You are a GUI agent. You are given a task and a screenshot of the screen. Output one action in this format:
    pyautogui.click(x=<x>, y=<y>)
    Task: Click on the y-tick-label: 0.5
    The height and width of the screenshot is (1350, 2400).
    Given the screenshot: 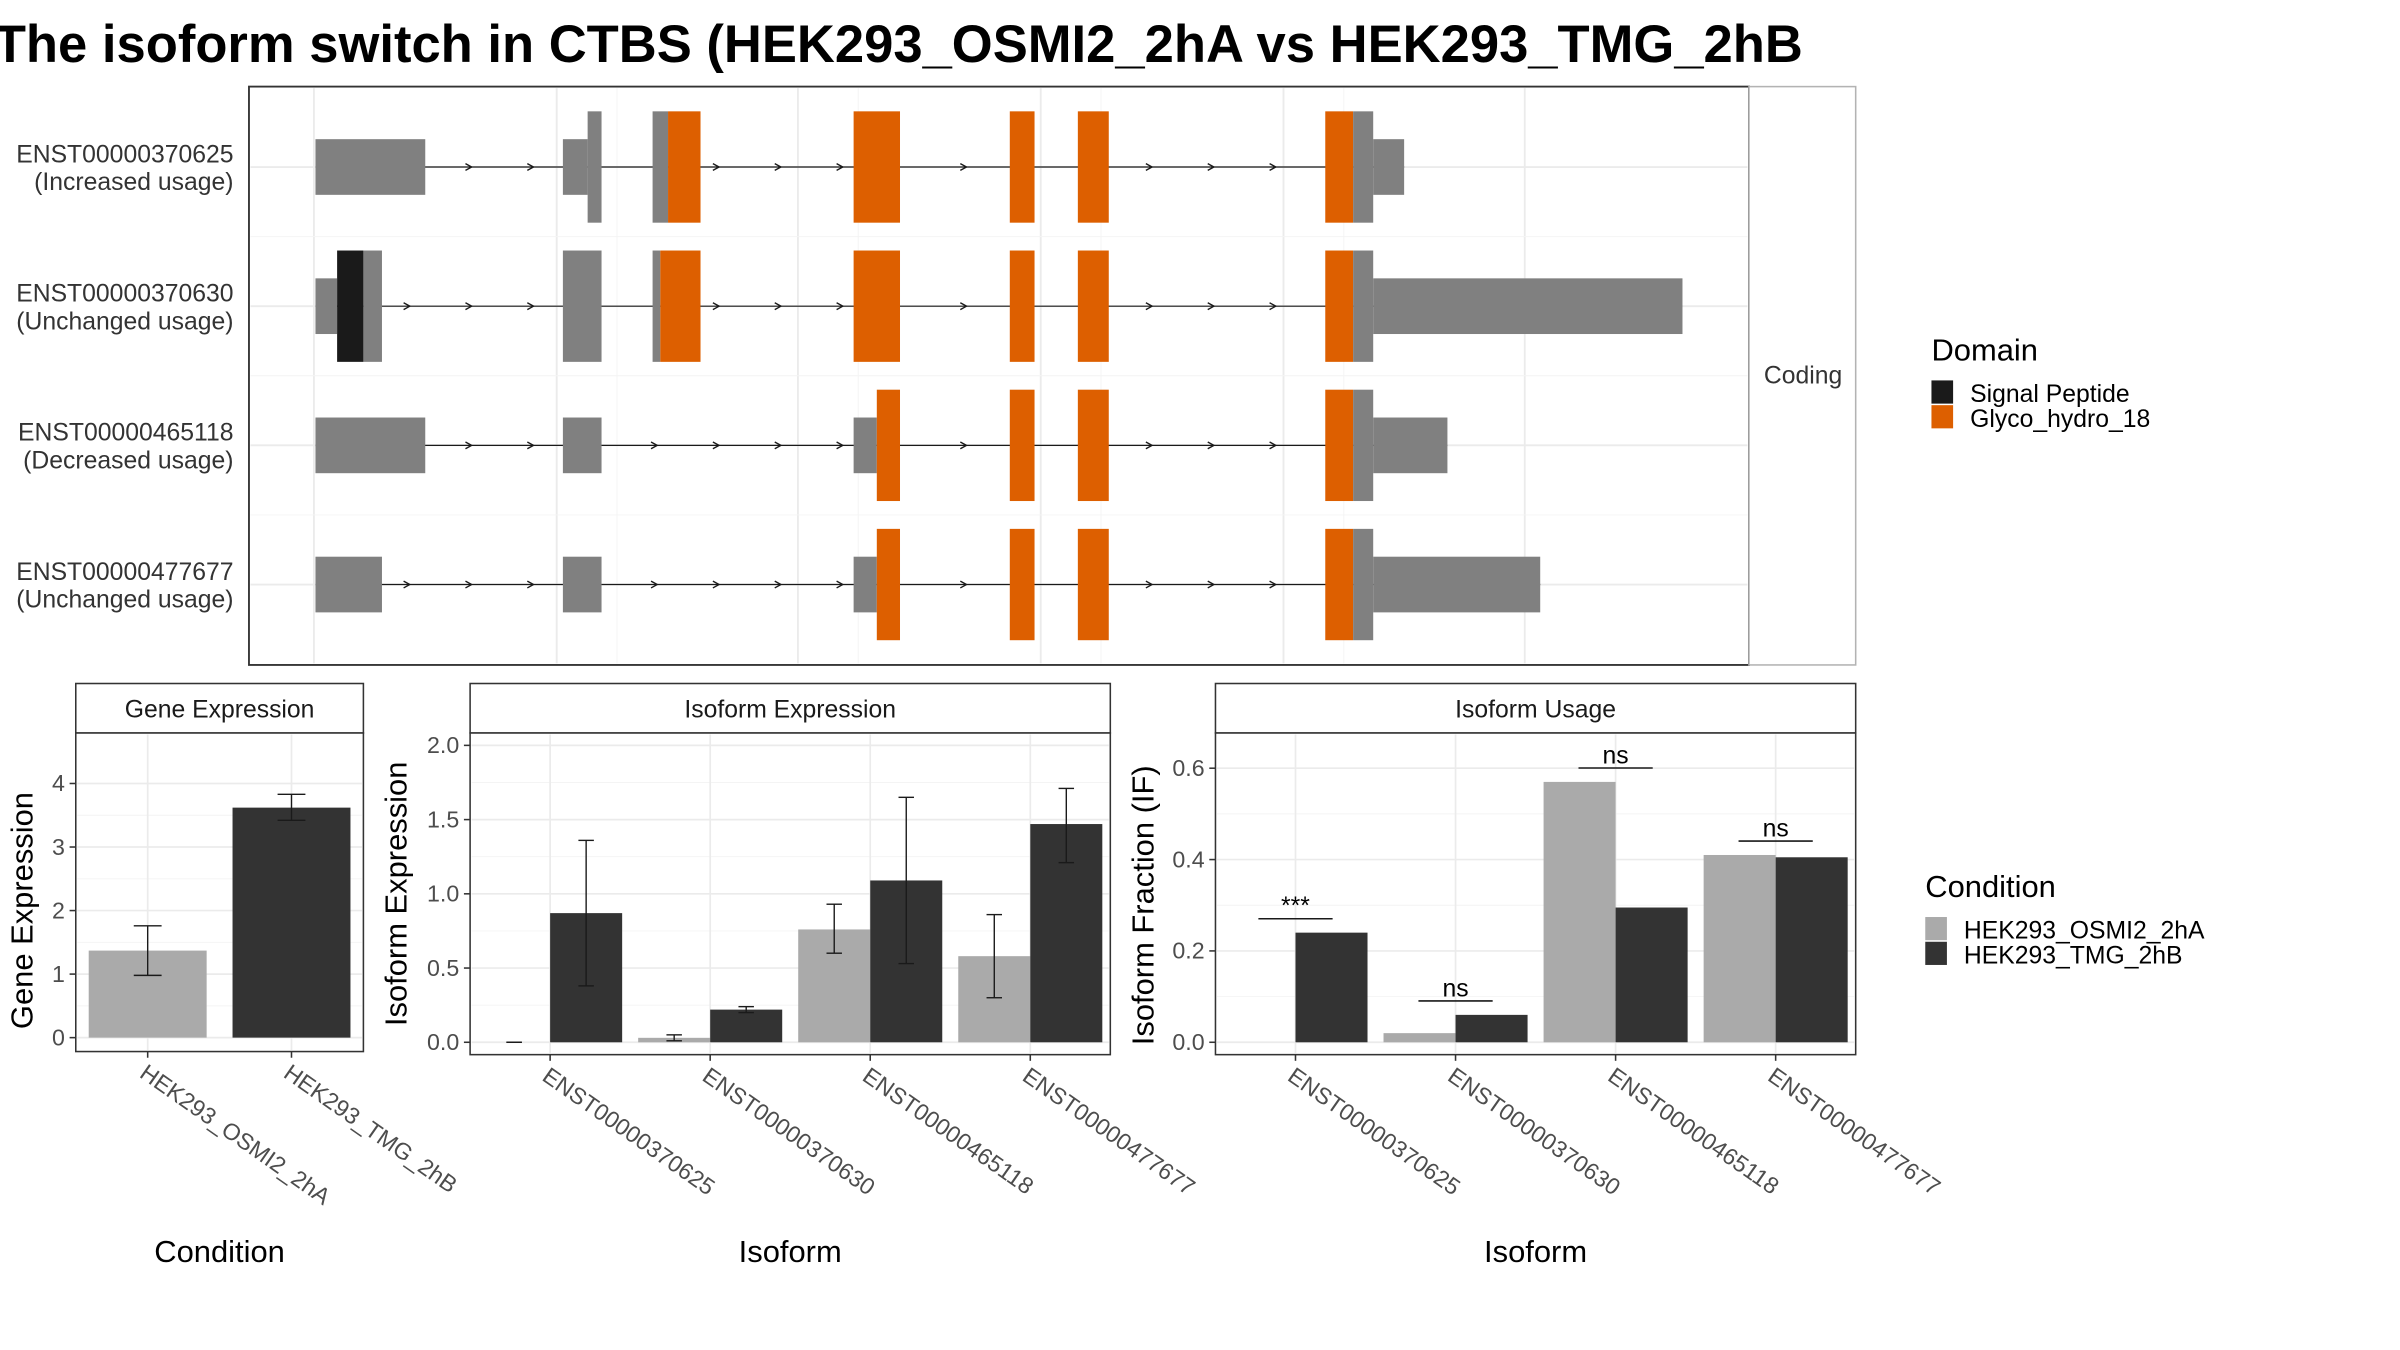 What is the action you would take?
    pyautogui.click(x=443, y=968)
    